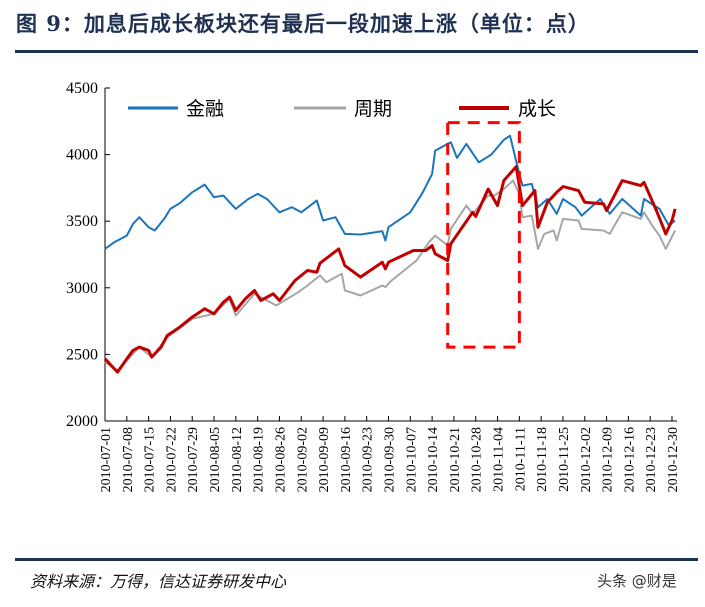  Describe the element at coordinates (520, 459) in the screenshot. I see `x-tick-label: 2010-11-11` at that location.